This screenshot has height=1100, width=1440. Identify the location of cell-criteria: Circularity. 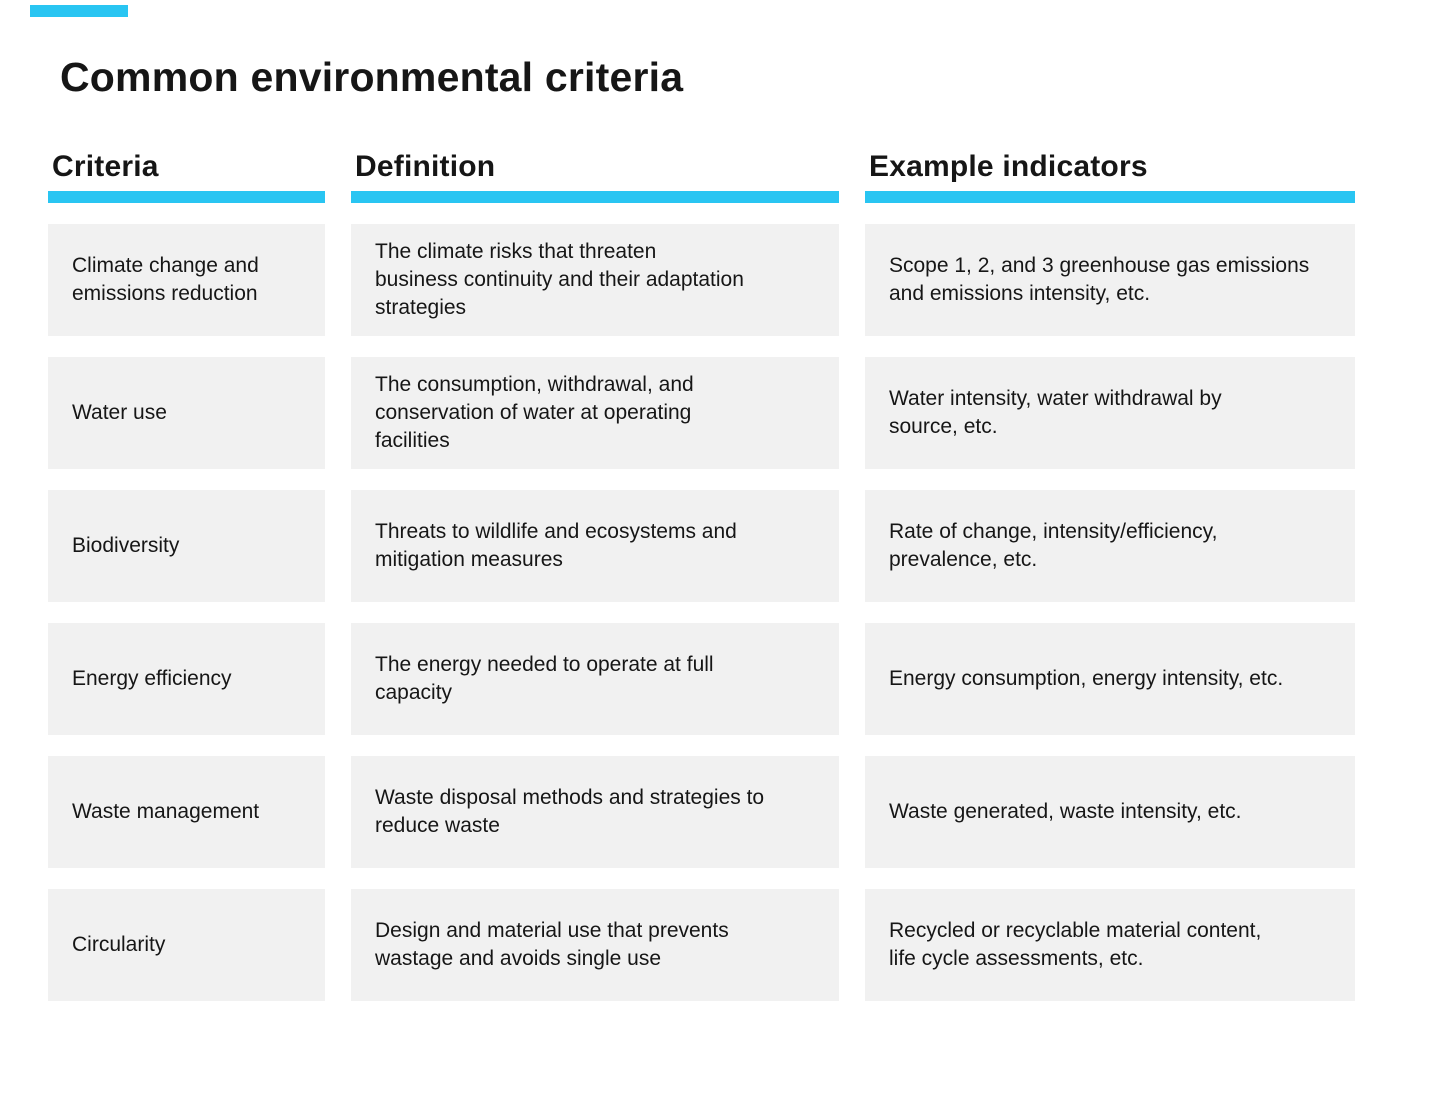
(186, 945).